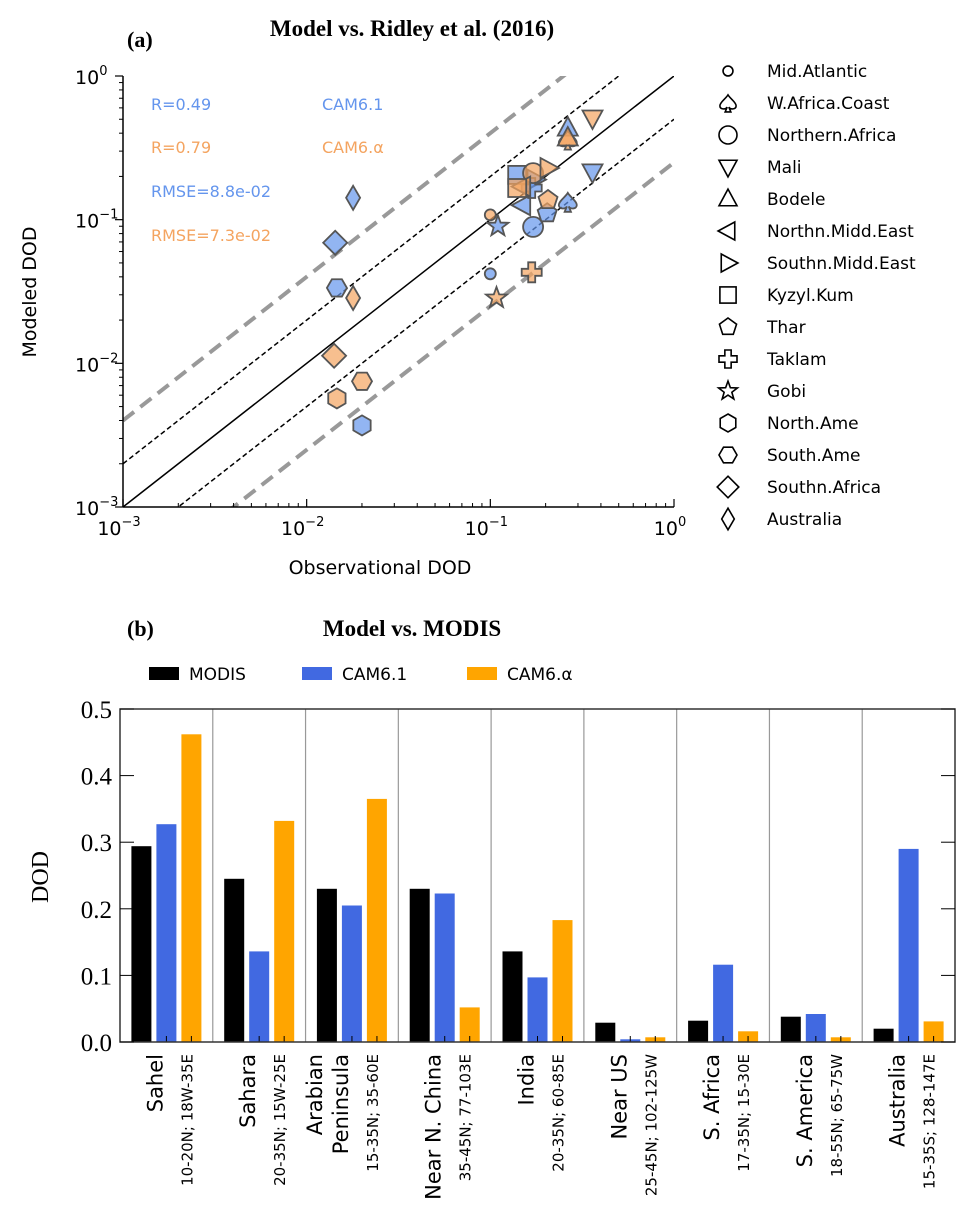  Describe the element at coordinates (96, 843) in the screenshot. I see `y-tick-label: 0.3` at that location.